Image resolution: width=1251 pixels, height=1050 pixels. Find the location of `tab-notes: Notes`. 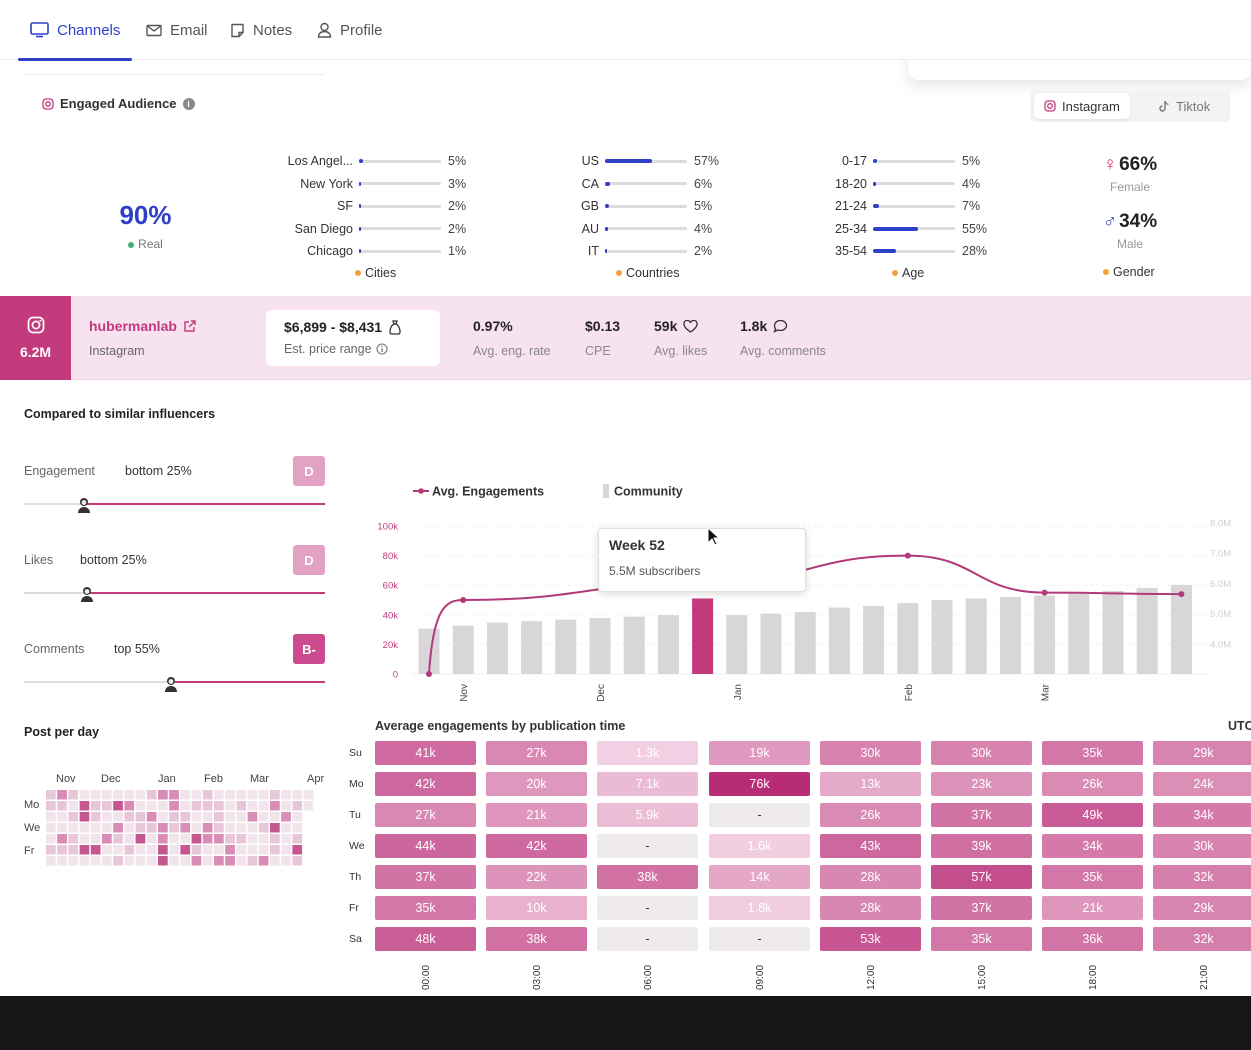

tab-notes: Notes is located at coordinates (261, 30).